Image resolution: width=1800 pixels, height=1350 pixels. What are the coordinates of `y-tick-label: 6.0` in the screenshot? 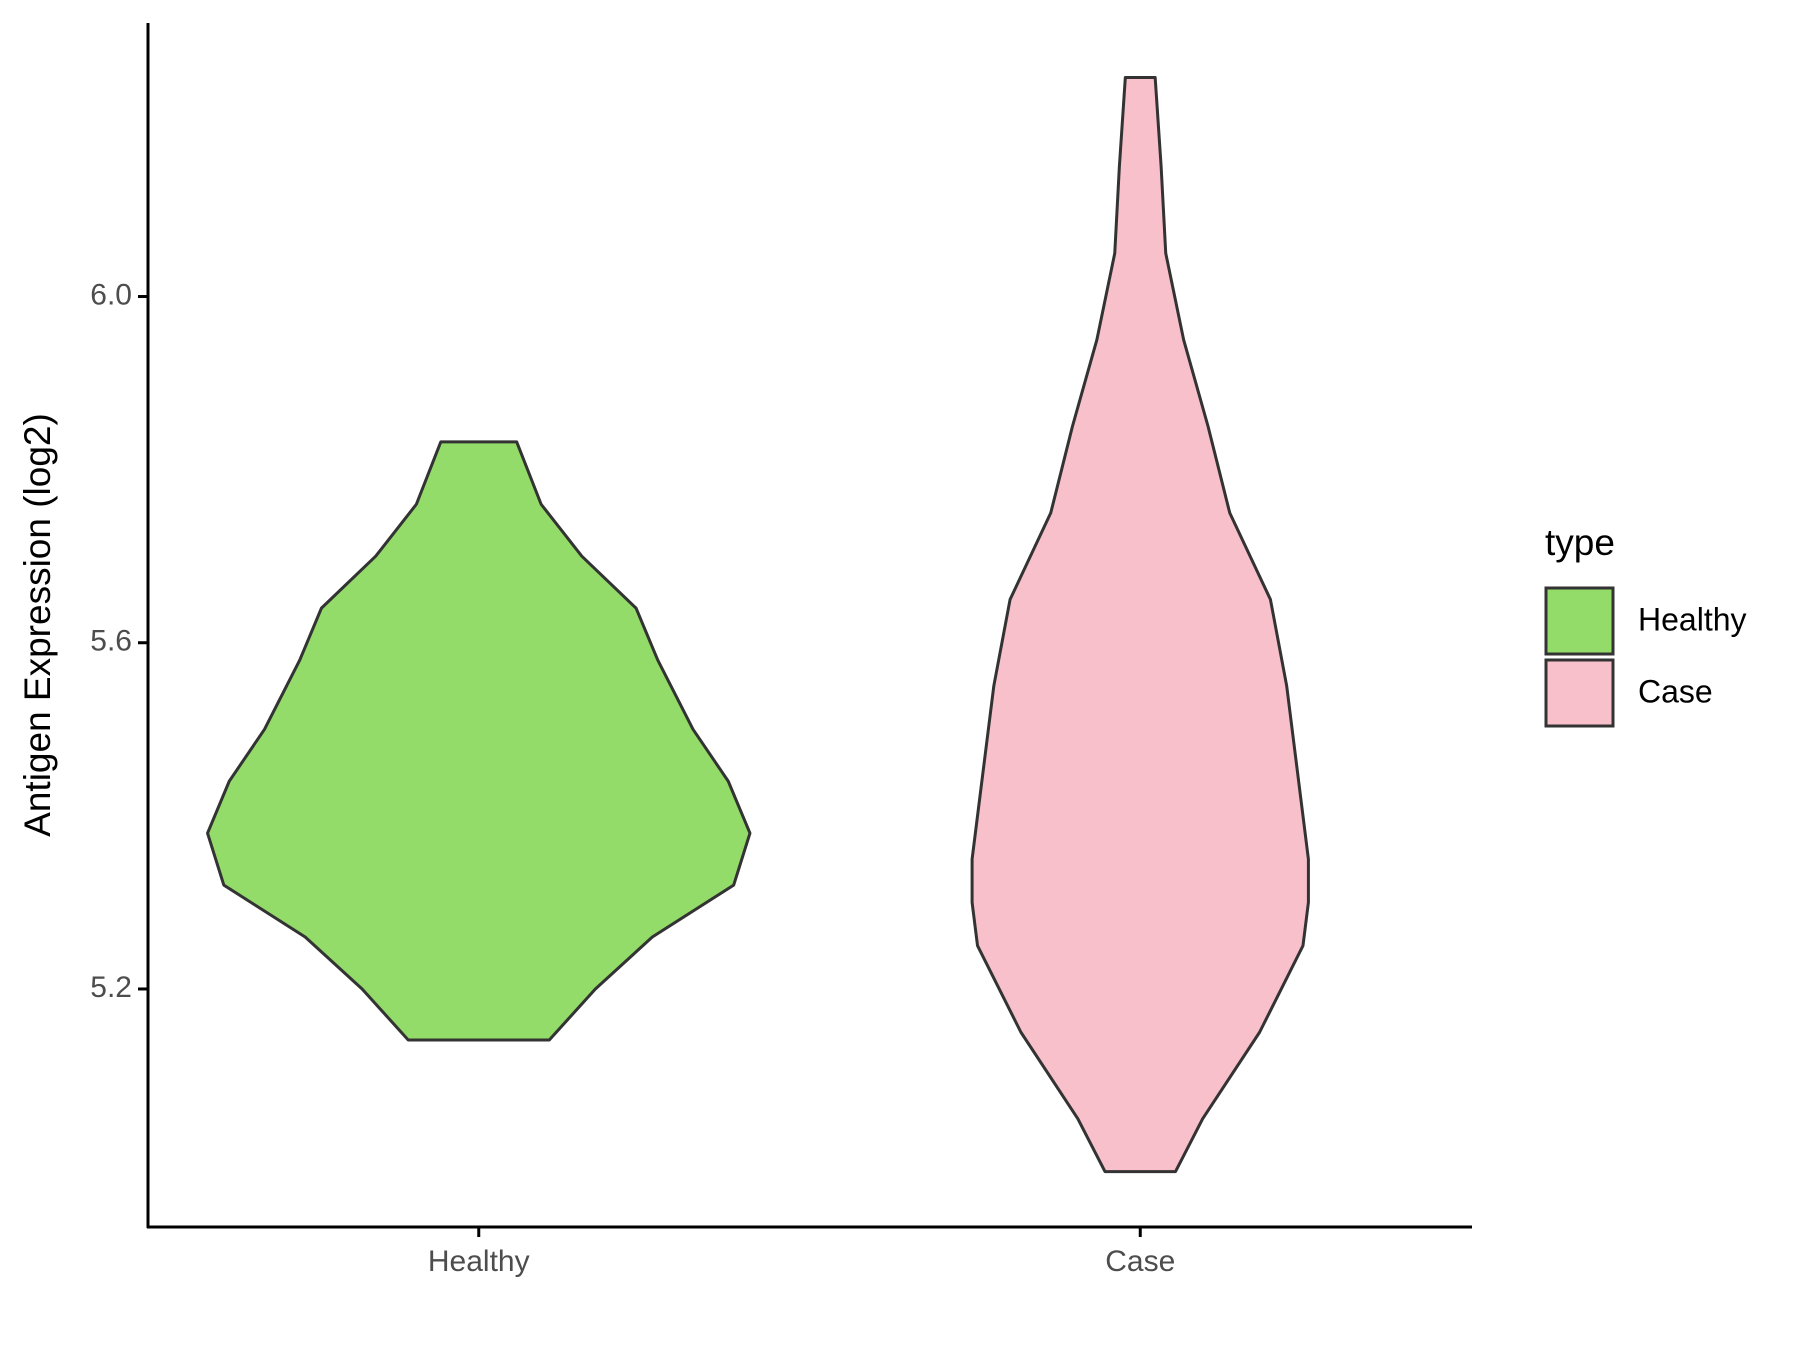 It's located at (111, 294).